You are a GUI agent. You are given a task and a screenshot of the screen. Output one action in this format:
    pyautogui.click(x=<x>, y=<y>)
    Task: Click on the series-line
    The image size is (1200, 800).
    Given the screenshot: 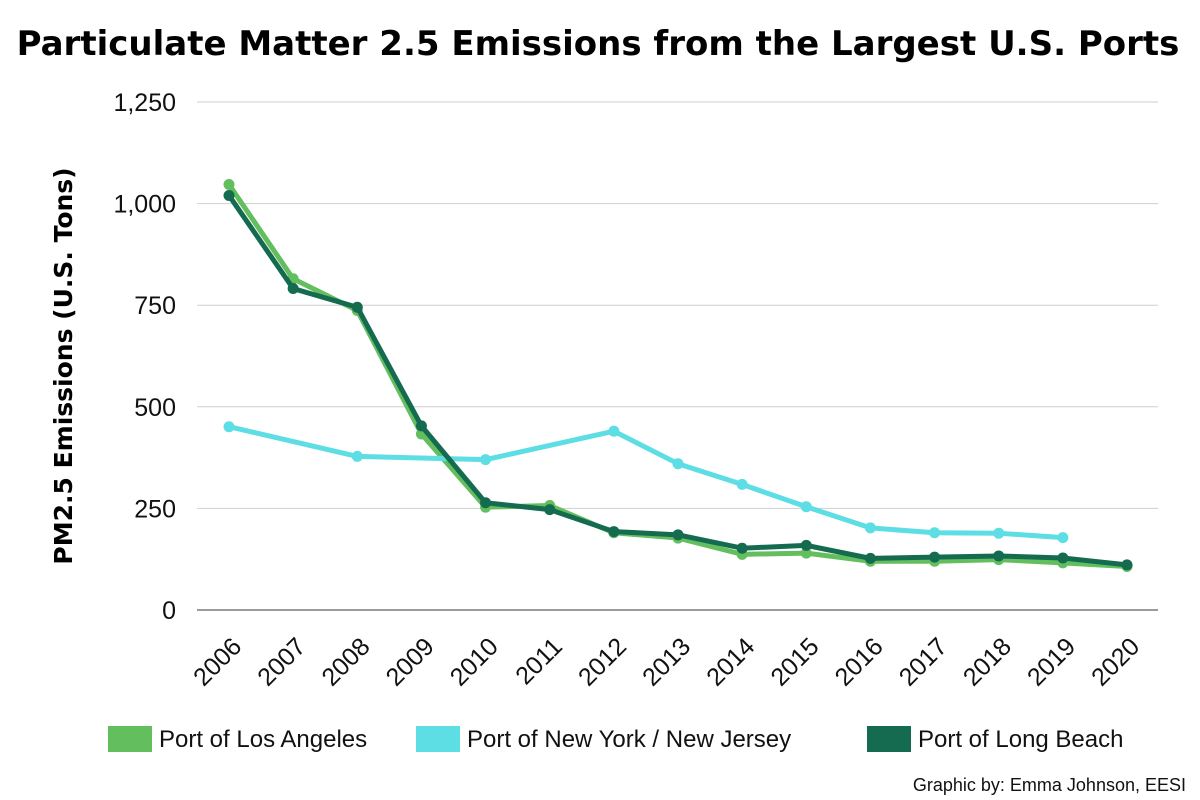 What is the action you would take?
    pyautogui.click(x=646, y=482)
    